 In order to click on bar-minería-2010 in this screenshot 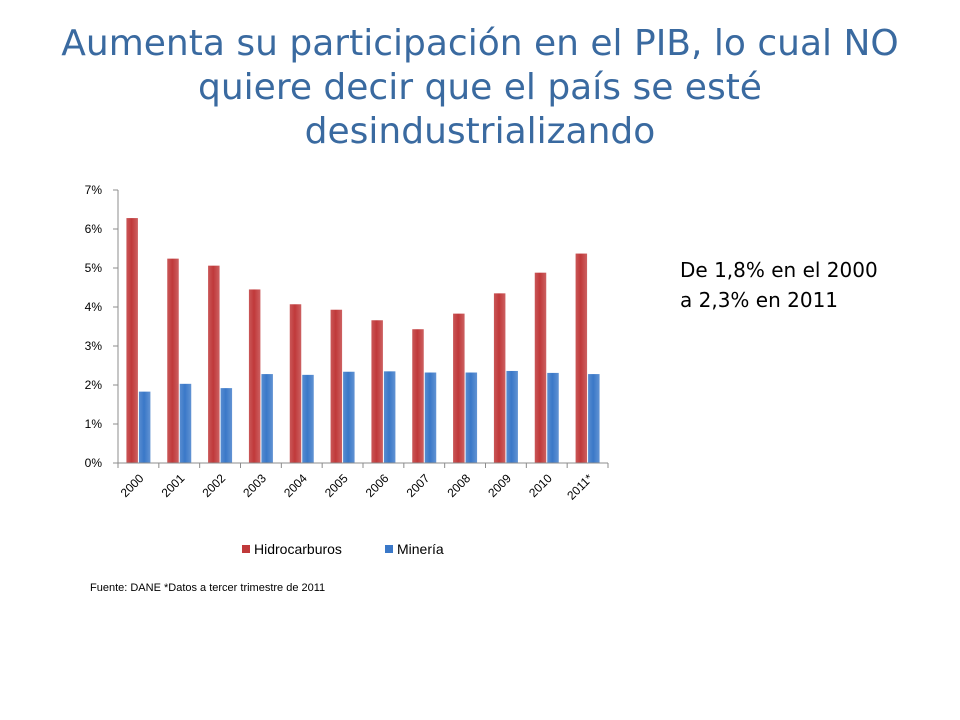, I will do `click(553, 417)`.